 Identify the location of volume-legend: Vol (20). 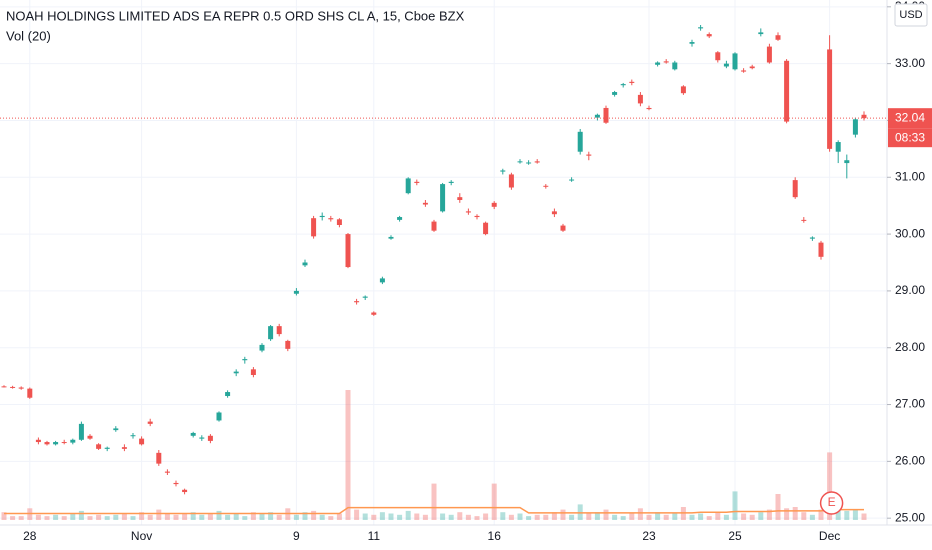
(28, 35).